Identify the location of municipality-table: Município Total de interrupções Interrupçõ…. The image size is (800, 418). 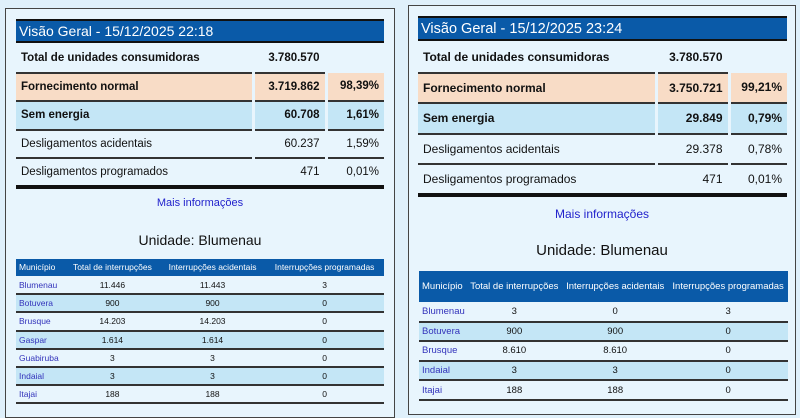
(603, 336).